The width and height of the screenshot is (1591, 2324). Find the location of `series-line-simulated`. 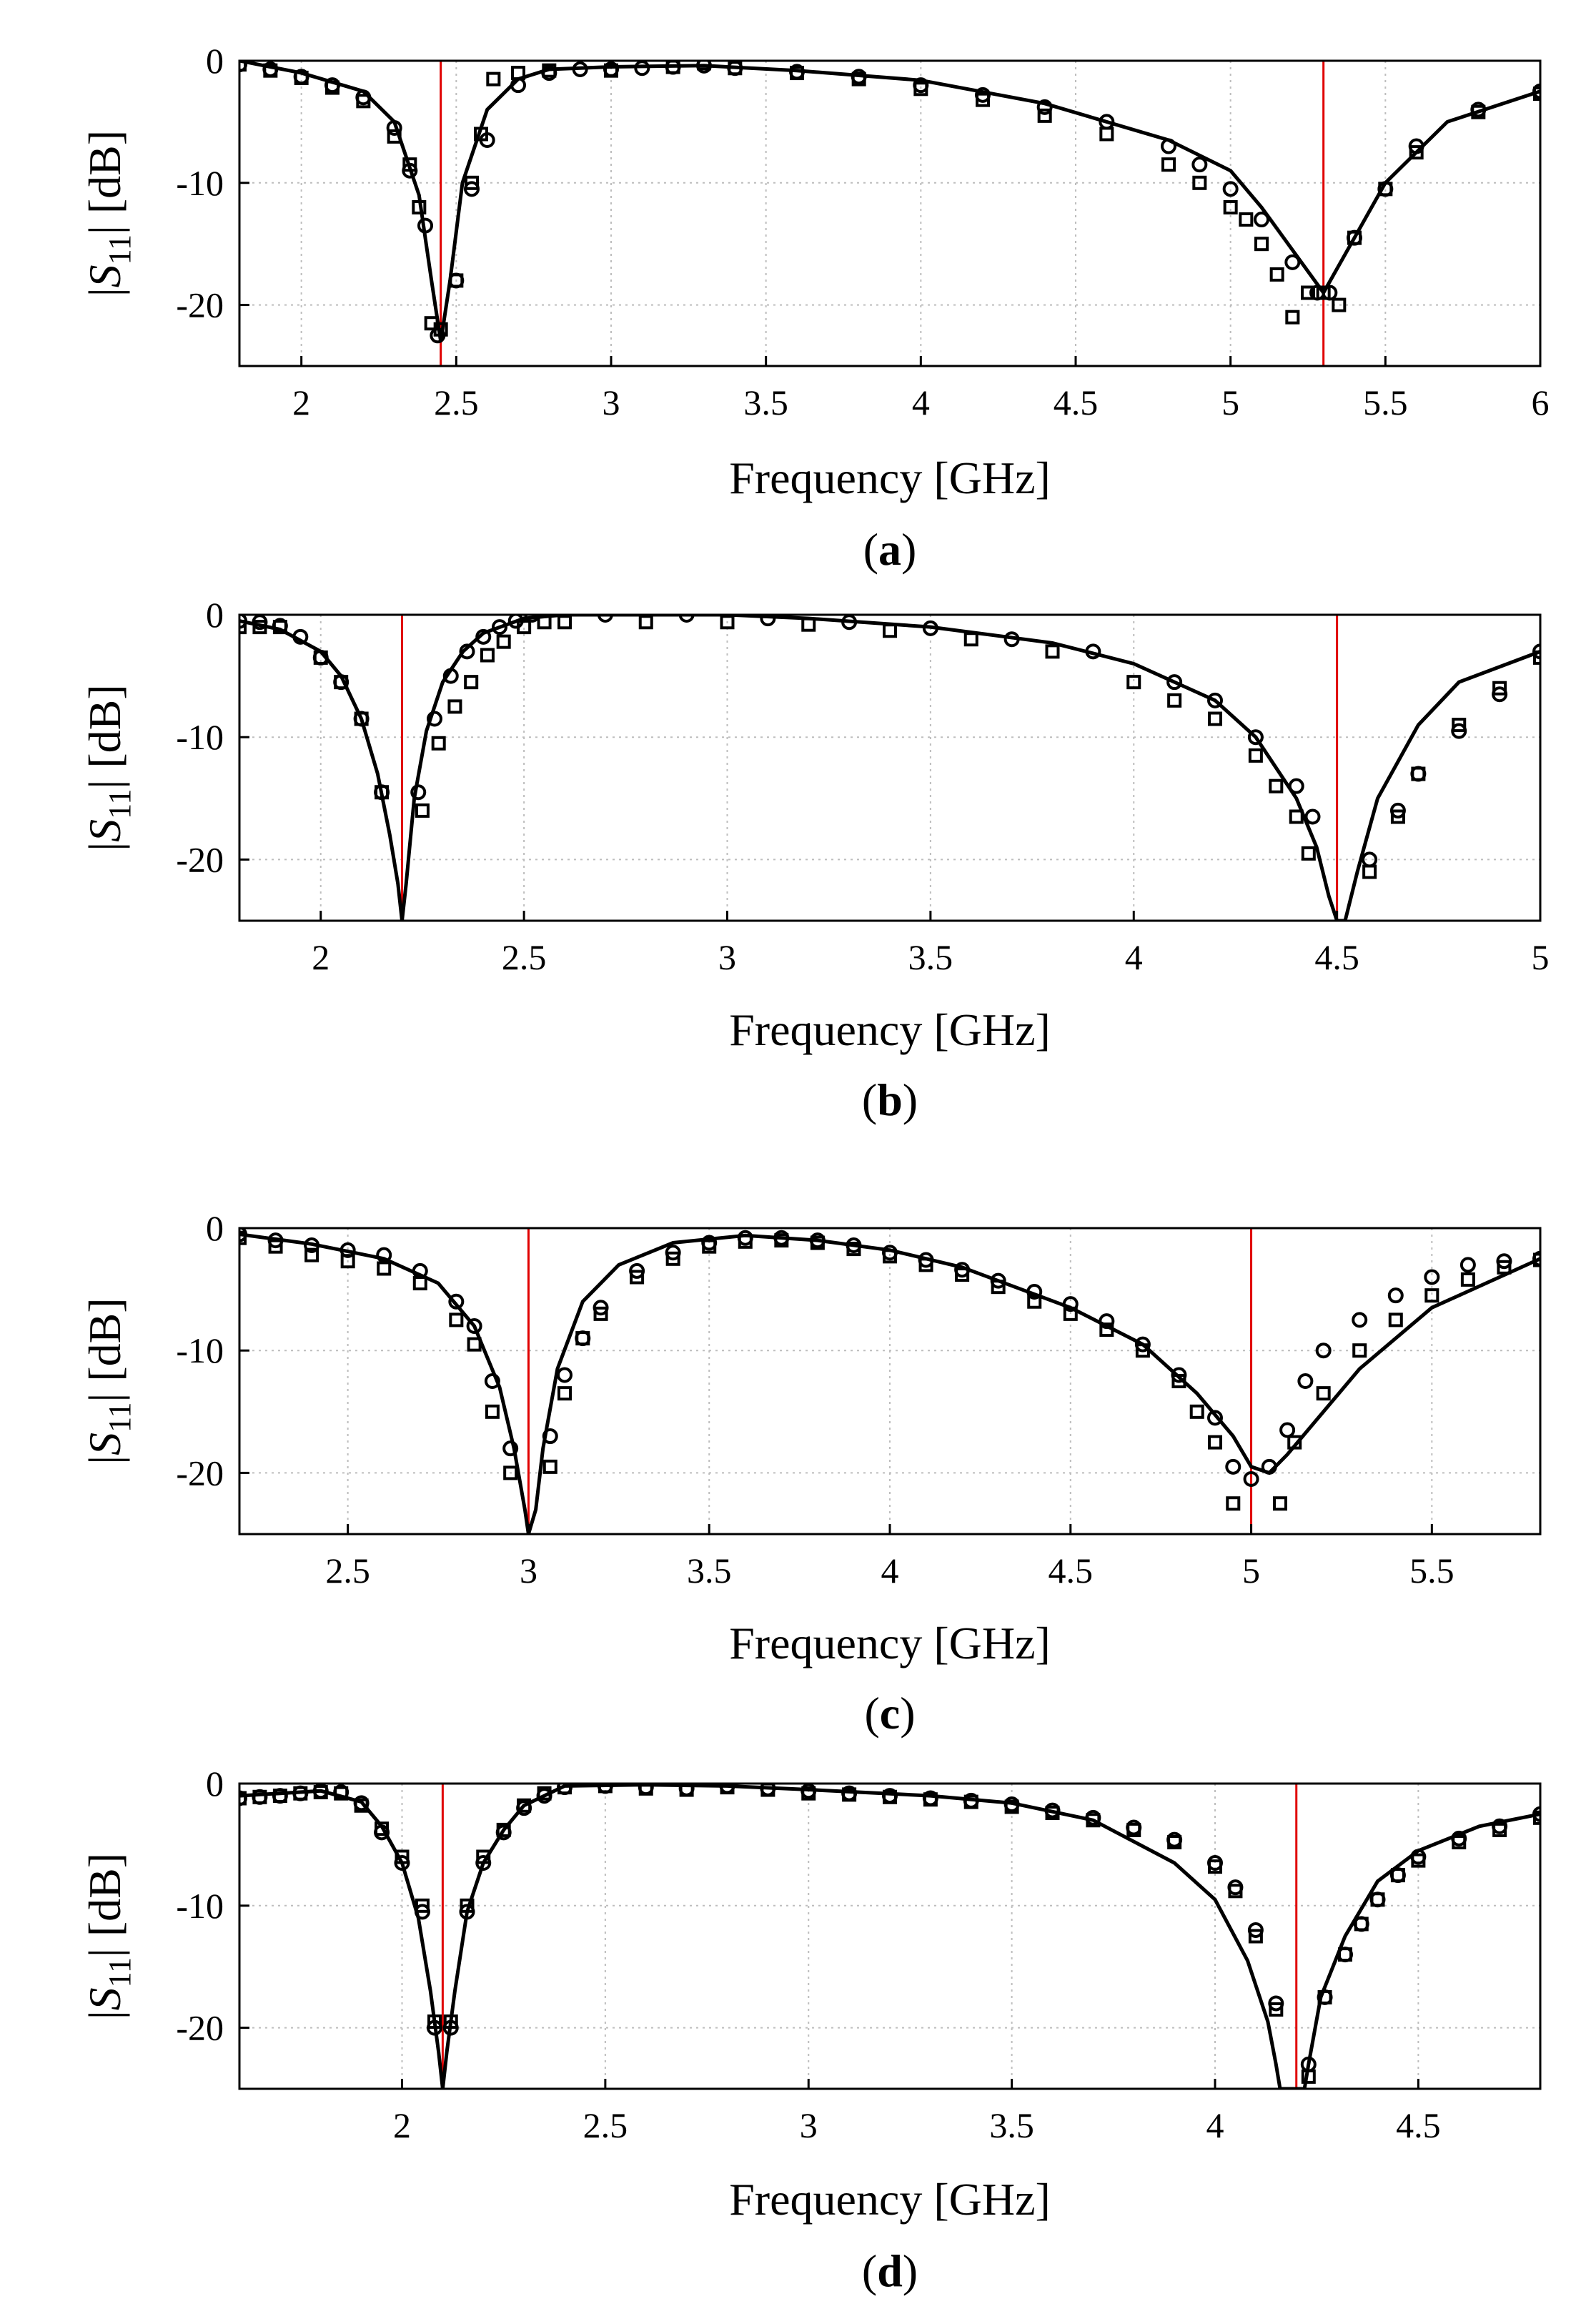

series-line-simulated is located at coordinates (889, 768).